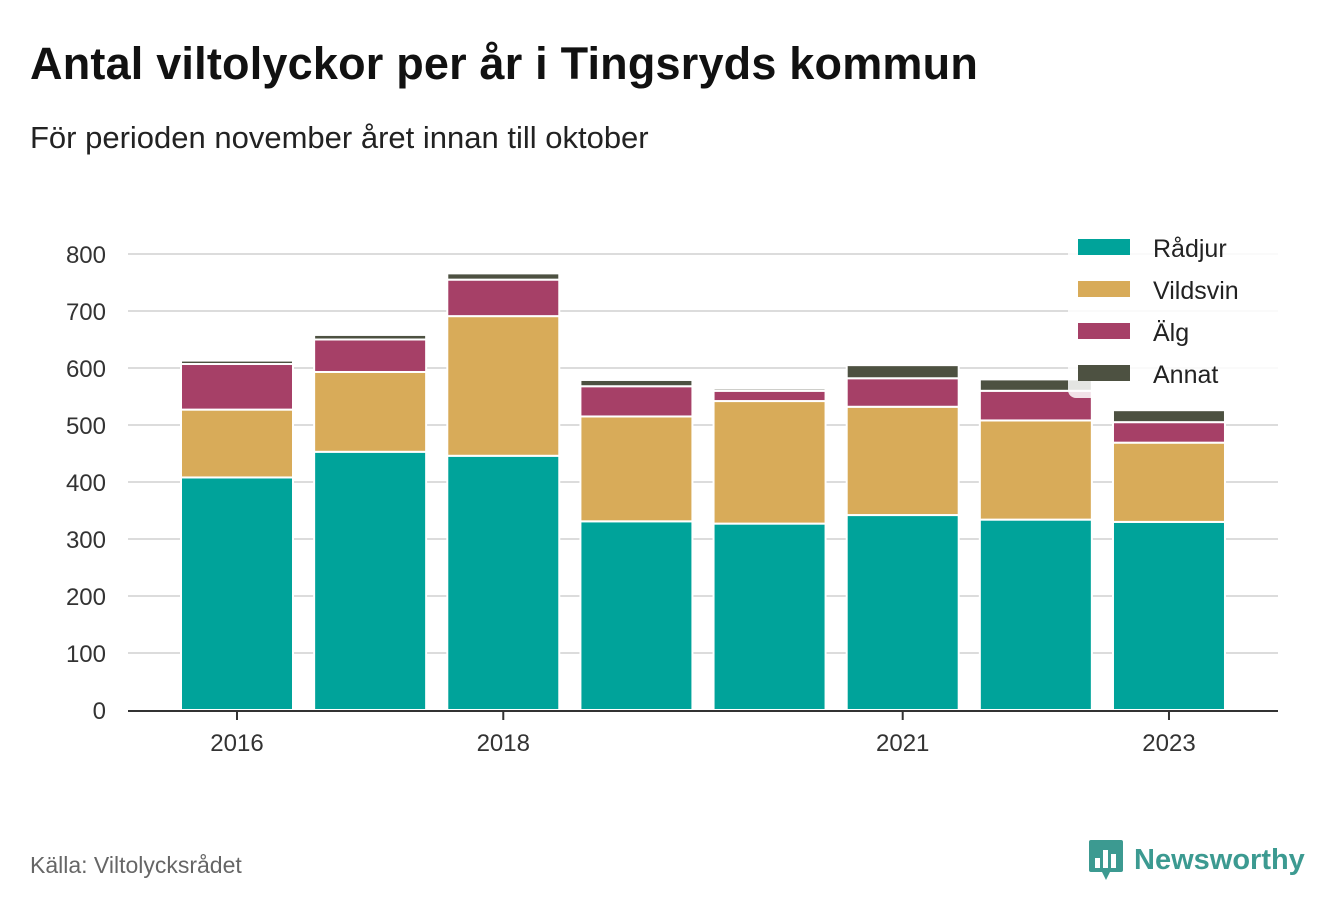 The image size is (1340, 913). What do you see at coordinates (86, 312) in the screenshot?
I see `y-tick-label-700: 700` at bounding box center [86, 312].